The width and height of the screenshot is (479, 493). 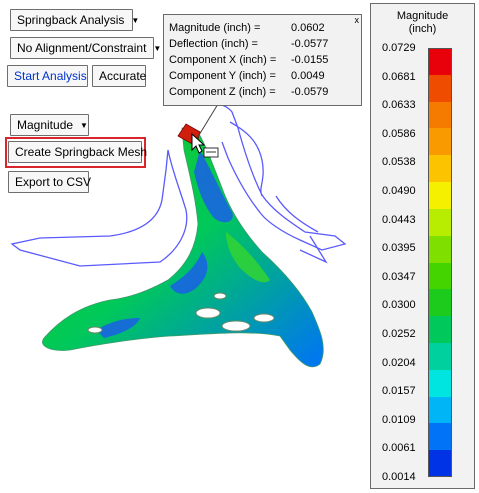 I want to click on legend-tick-label: 0.0157, so click(x=399, y=391).